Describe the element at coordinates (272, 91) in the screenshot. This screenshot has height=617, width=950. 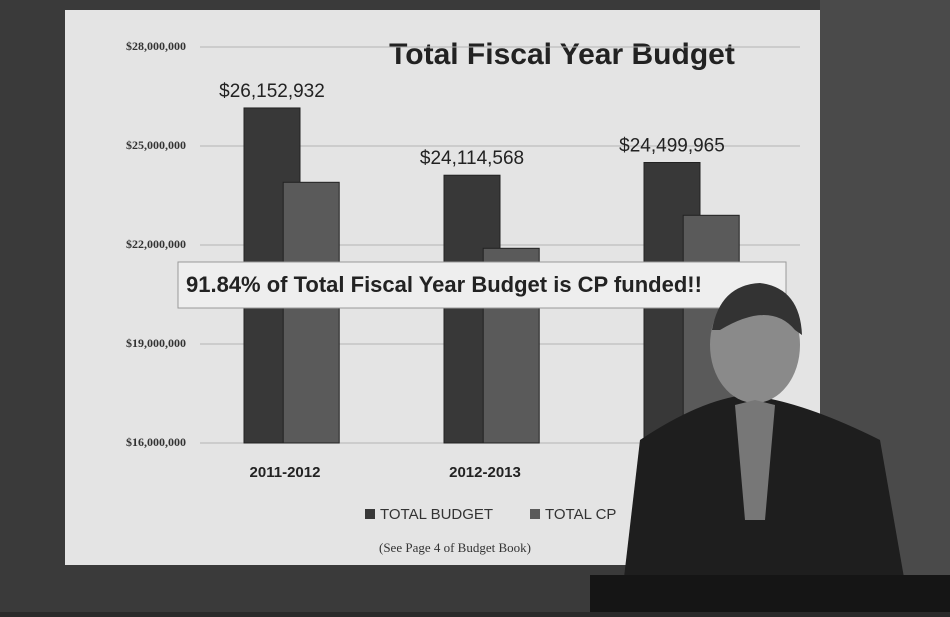
I see `value-label: $26,152,932` at that location.